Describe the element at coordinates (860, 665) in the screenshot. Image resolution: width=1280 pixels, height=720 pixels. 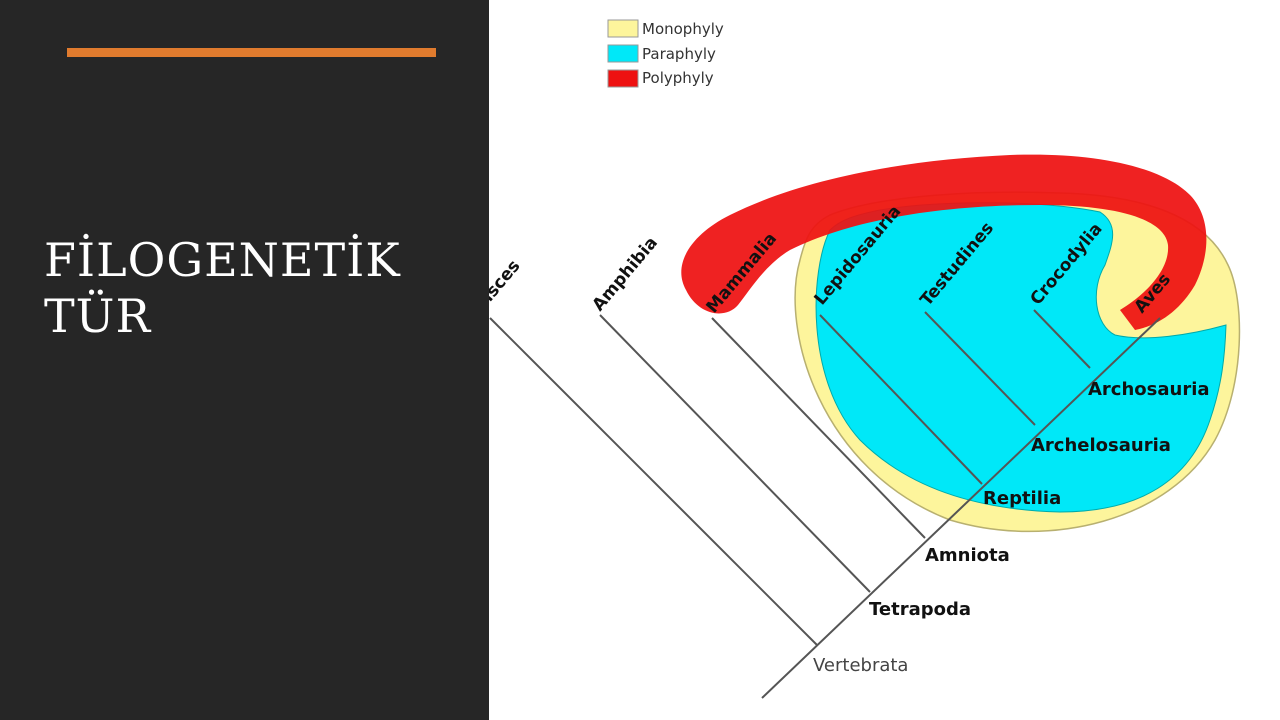
I see `clade-vertebrata: Vertebrata` at that location.